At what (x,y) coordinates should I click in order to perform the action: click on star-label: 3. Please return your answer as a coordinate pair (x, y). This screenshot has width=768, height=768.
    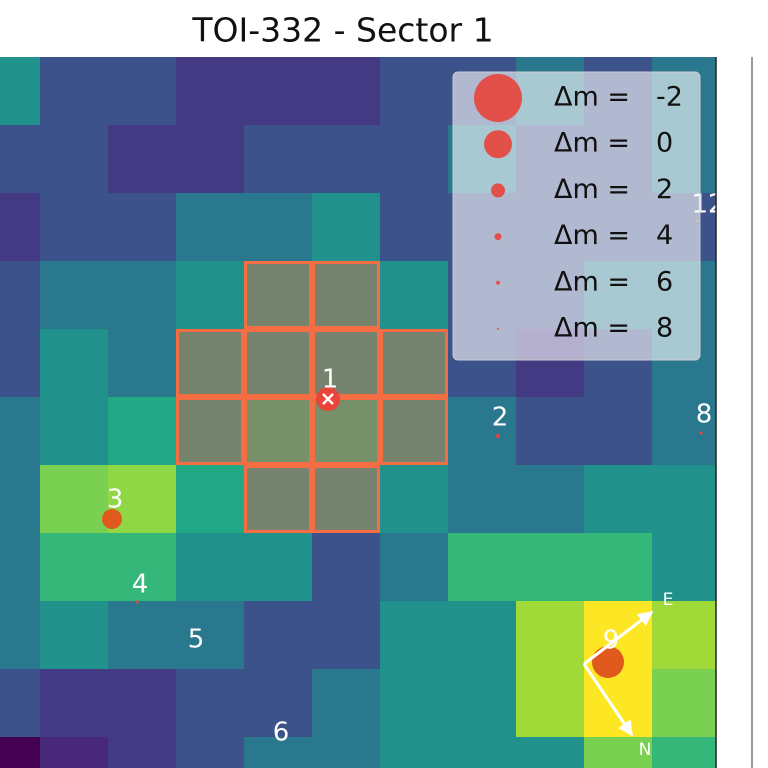
    Looking at the image, I should click on (115, 500).